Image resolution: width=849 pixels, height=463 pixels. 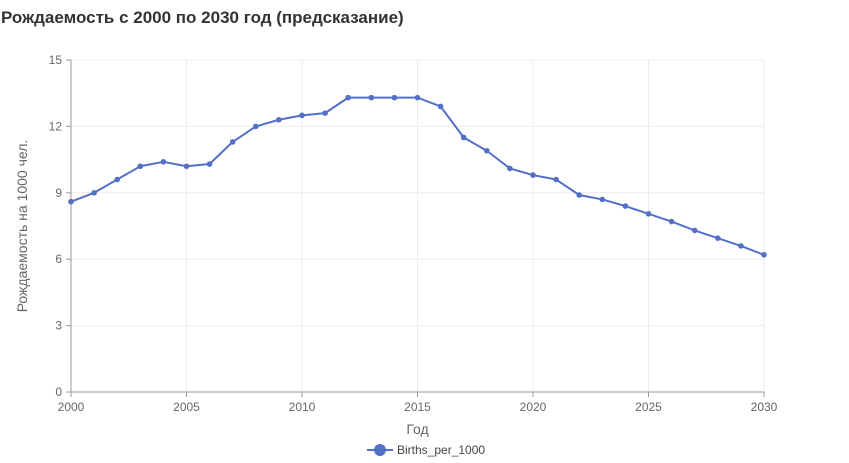 What do you see at coordinates (533, 407) in the screenshot?
I see `x-tick-label: 2020` at bounding box center [533, 407].